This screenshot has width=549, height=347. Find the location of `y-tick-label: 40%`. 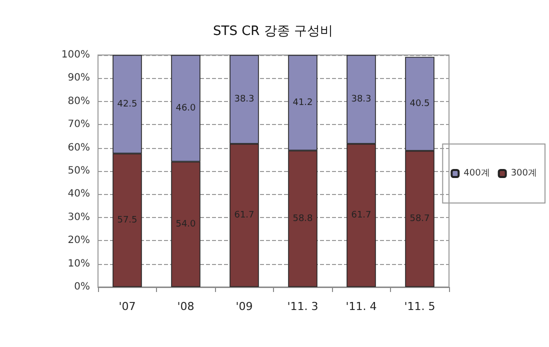

y-tick-label: 40% is located at coordinates (79, 194).